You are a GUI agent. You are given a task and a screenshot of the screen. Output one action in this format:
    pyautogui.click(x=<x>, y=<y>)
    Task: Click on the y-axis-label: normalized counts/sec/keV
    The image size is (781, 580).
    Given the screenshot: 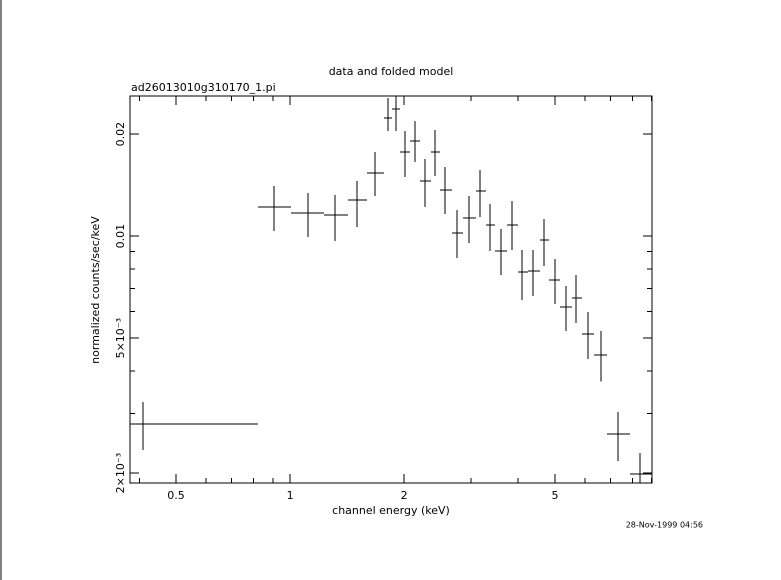 What is the action you would take?
    pyautogui.click(x=95, y=290)
    